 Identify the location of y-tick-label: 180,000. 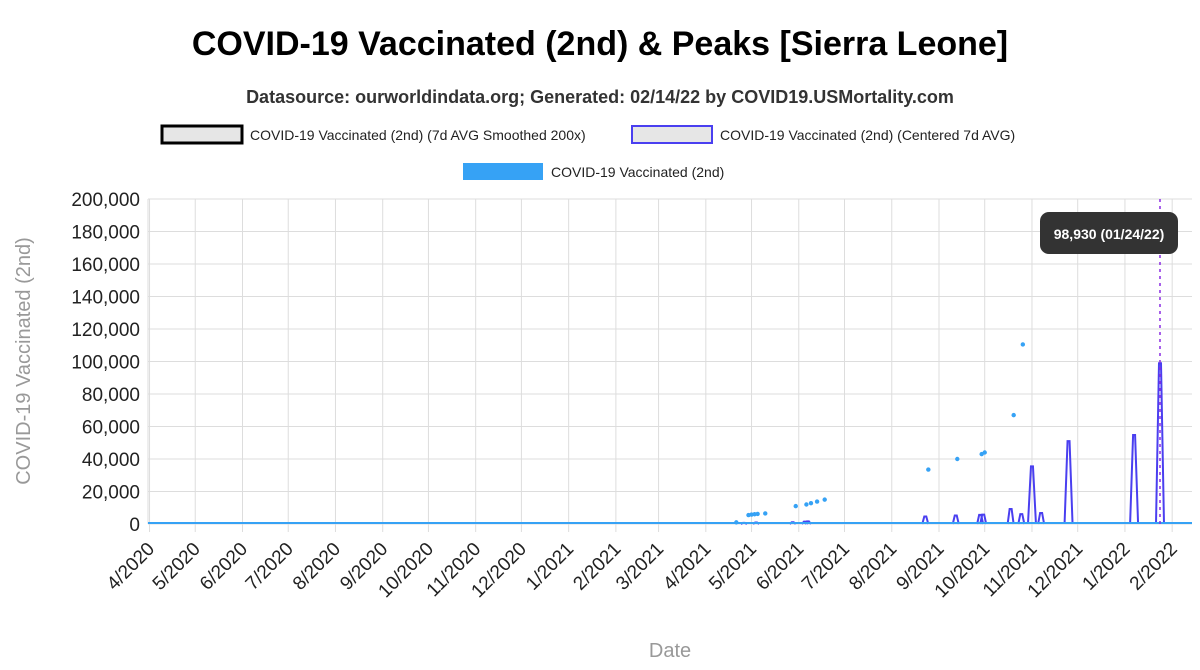
(105, 233).